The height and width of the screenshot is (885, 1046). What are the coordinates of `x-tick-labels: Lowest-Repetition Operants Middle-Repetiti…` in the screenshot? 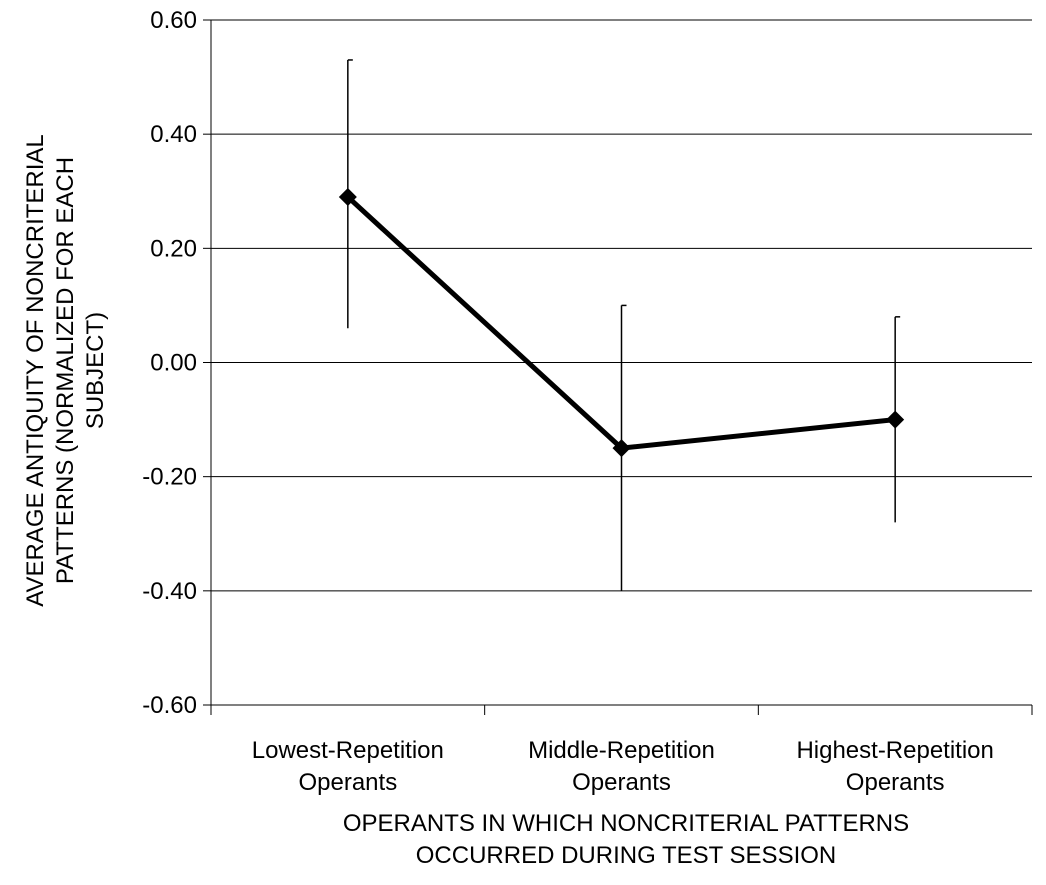 It's located at (623, 766).